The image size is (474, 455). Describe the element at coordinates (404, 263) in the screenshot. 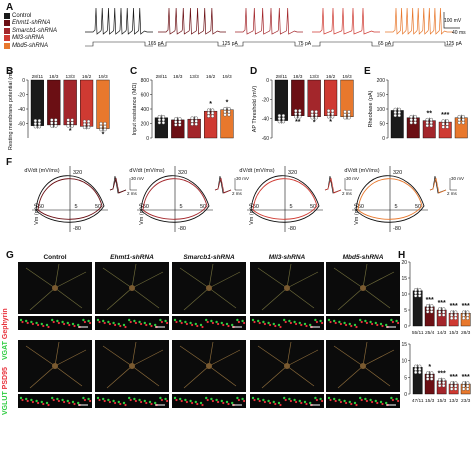

I see `y-tick-label: 20` at that location.